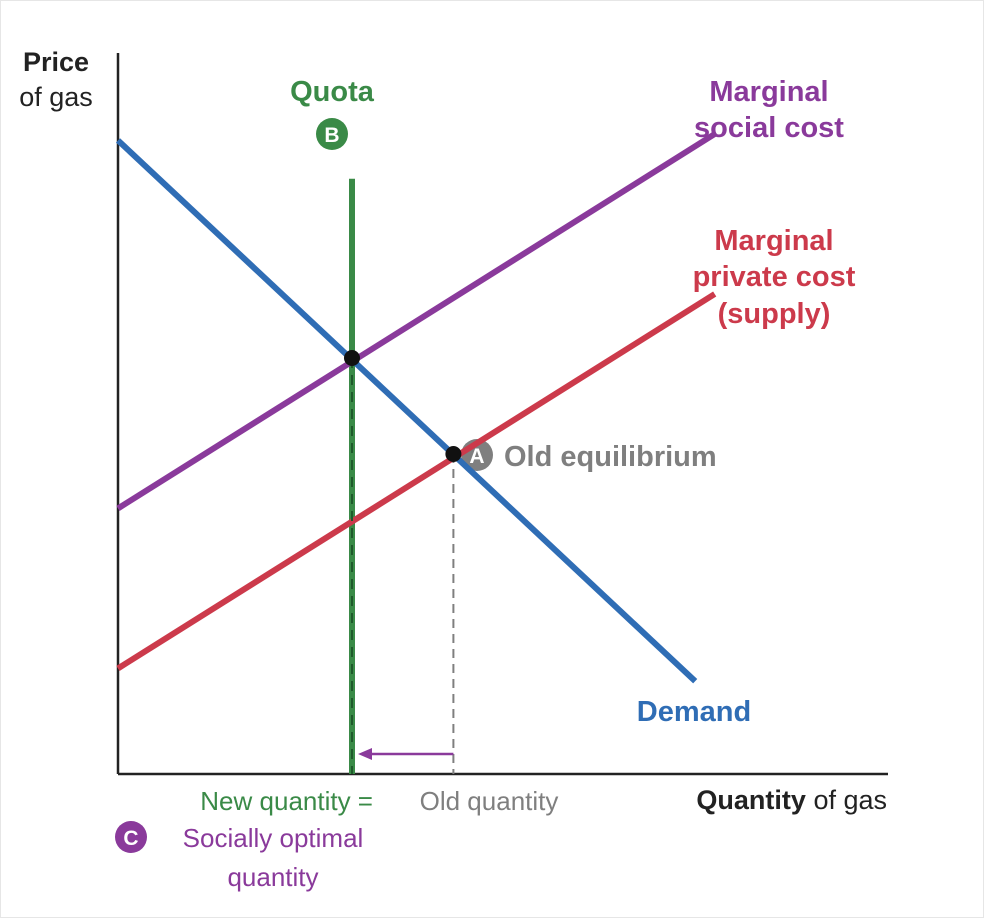 Image resolution: width=984 pixels, height=924 pixels. What do you see at coordinates (769, 128) in the screenshot?
I see `social-cost-label-line-2: social cost` at bounding box center [769, 128].